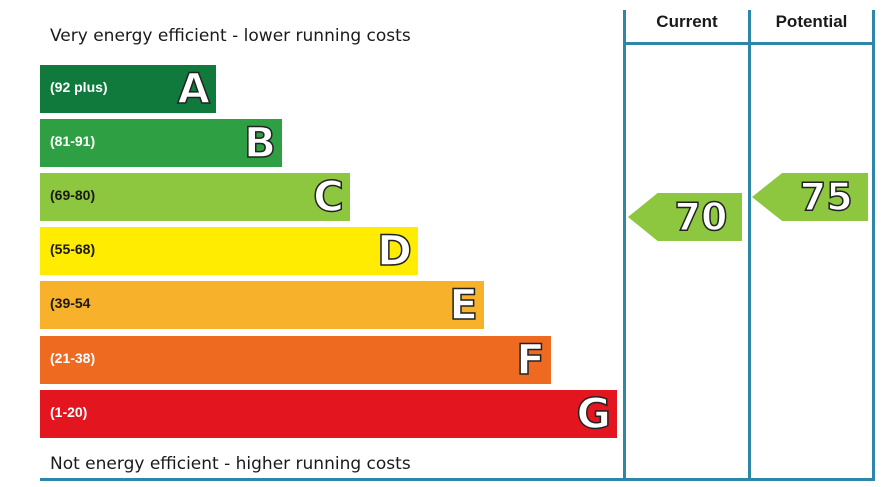 This screenshot has height=487, width=886. Describe the element at coordinates (161, 143) in the screenshot. I see `band-b: (81-91) B` at that location.